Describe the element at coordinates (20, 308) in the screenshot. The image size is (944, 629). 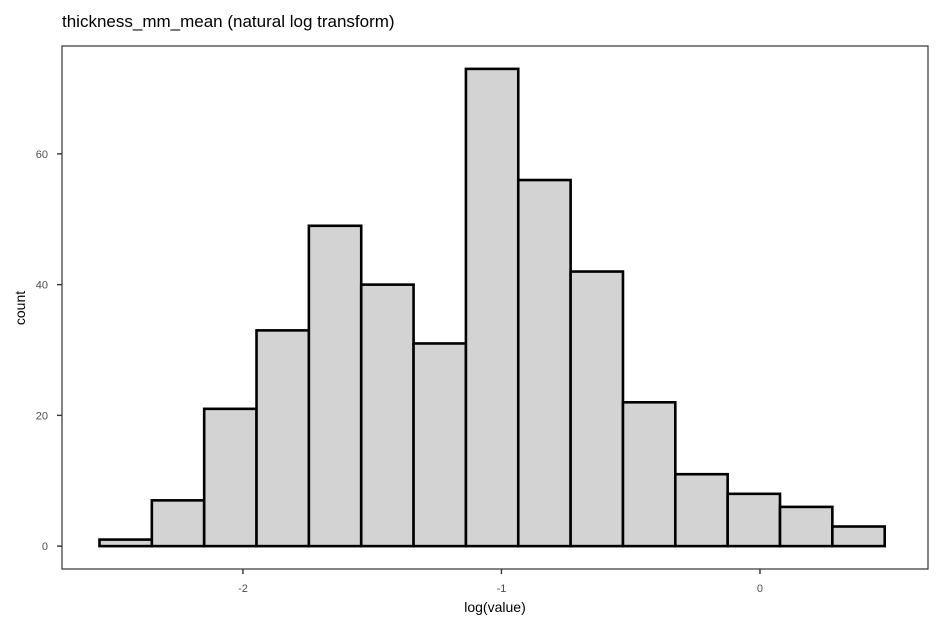
I see `y-axis-label: count` at that location.